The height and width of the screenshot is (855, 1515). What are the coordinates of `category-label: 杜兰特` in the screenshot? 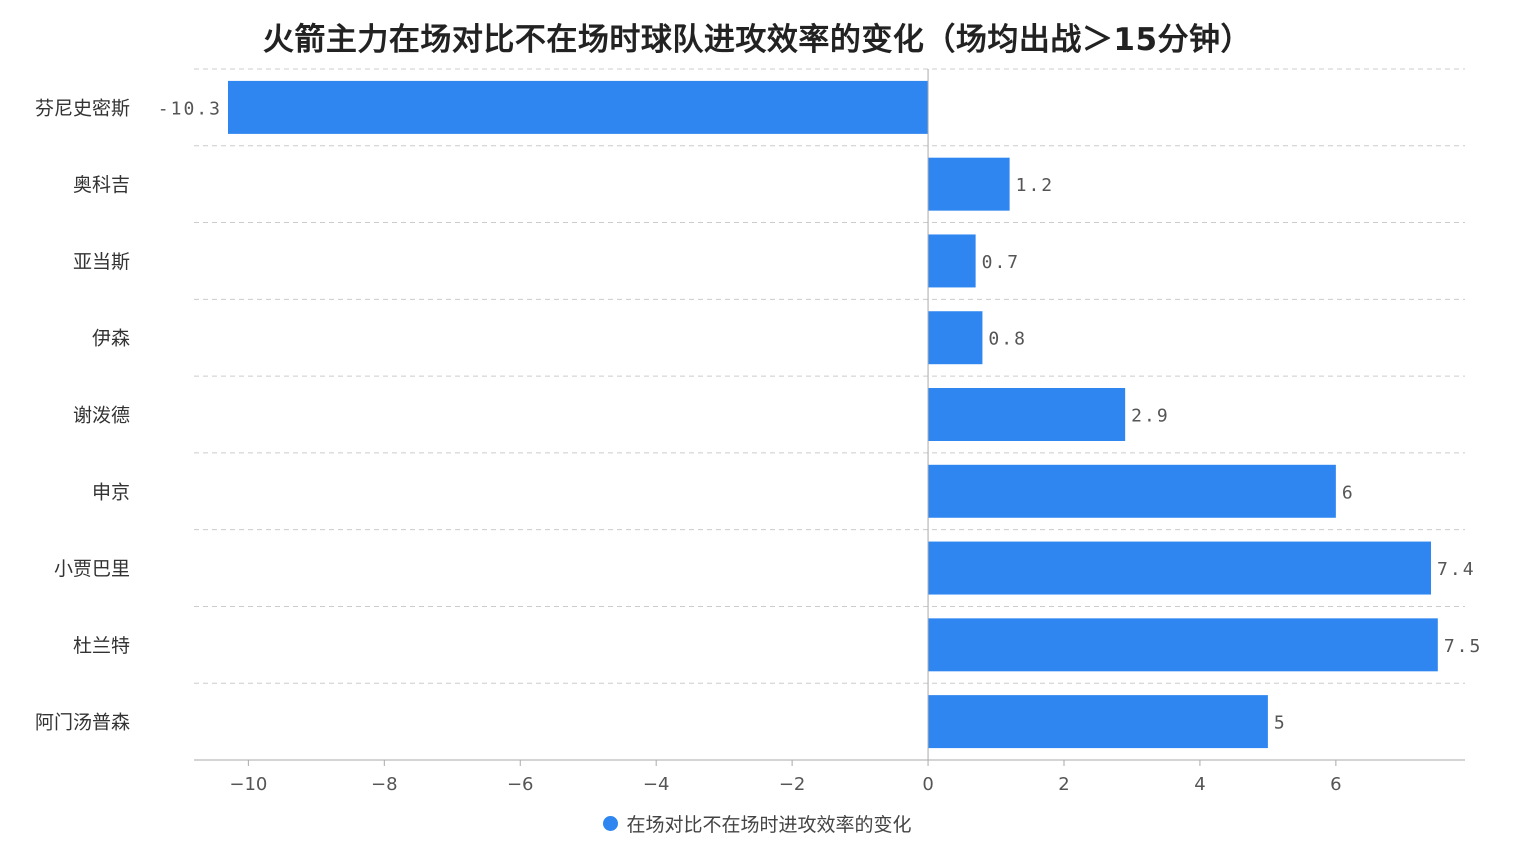 It's located at (101, 646).